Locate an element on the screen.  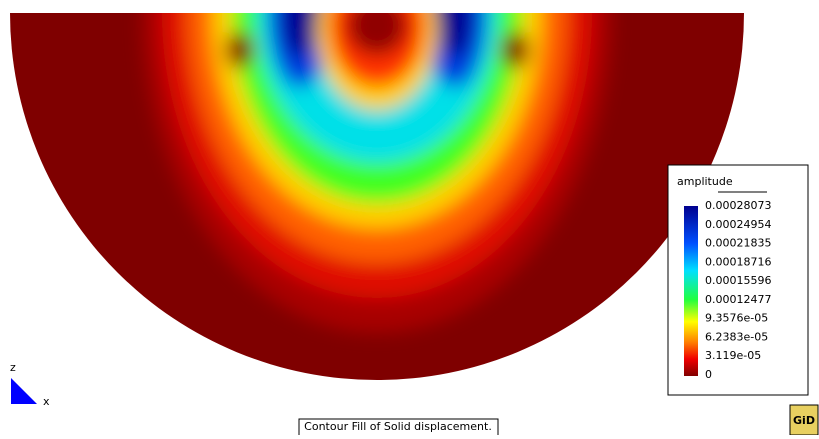
legend-label: 0.00021835 is located at coordinates (738, 243).